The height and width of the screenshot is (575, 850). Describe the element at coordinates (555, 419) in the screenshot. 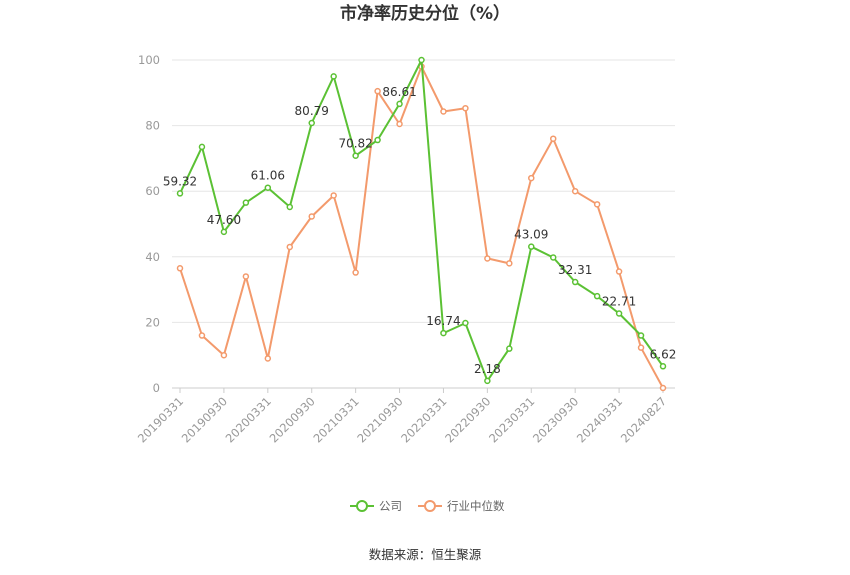

I see `x-tick-label: 20230930` at that location.